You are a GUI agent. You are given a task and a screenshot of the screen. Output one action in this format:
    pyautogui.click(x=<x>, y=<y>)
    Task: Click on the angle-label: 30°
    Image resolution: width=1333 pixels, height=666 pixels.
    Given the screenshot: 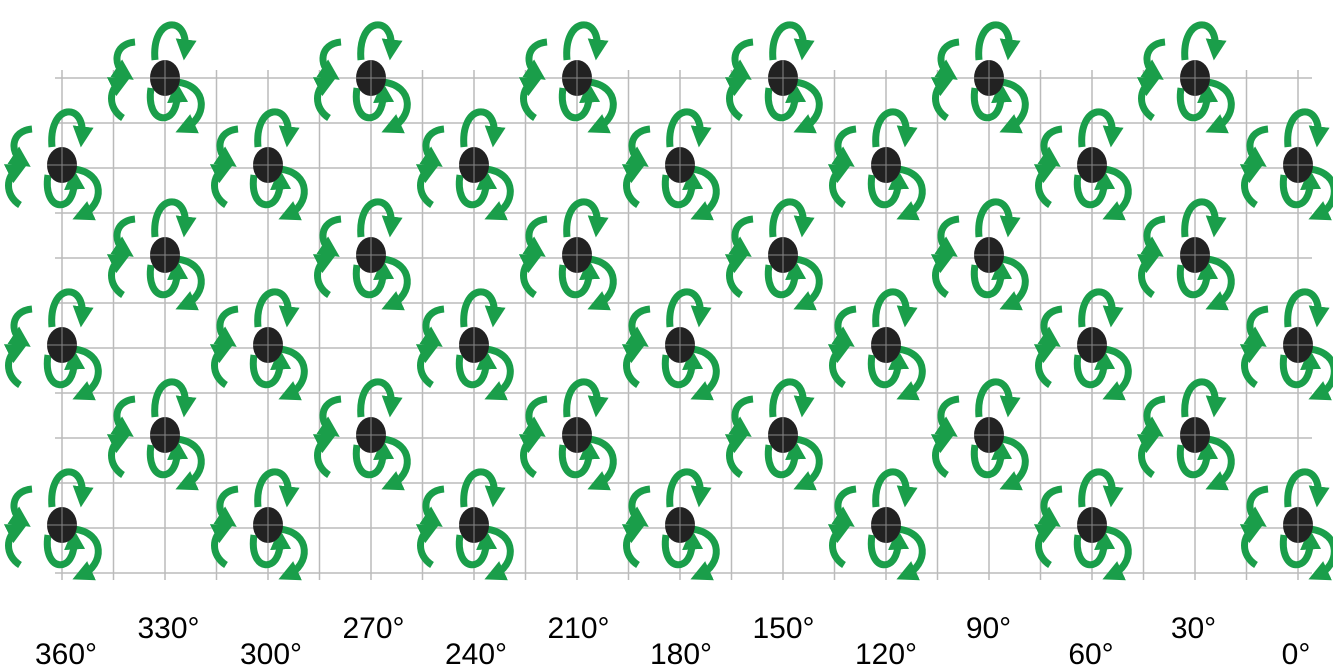 What is the action you would take?
    pyautogui.click(x=1193, y=628)
    